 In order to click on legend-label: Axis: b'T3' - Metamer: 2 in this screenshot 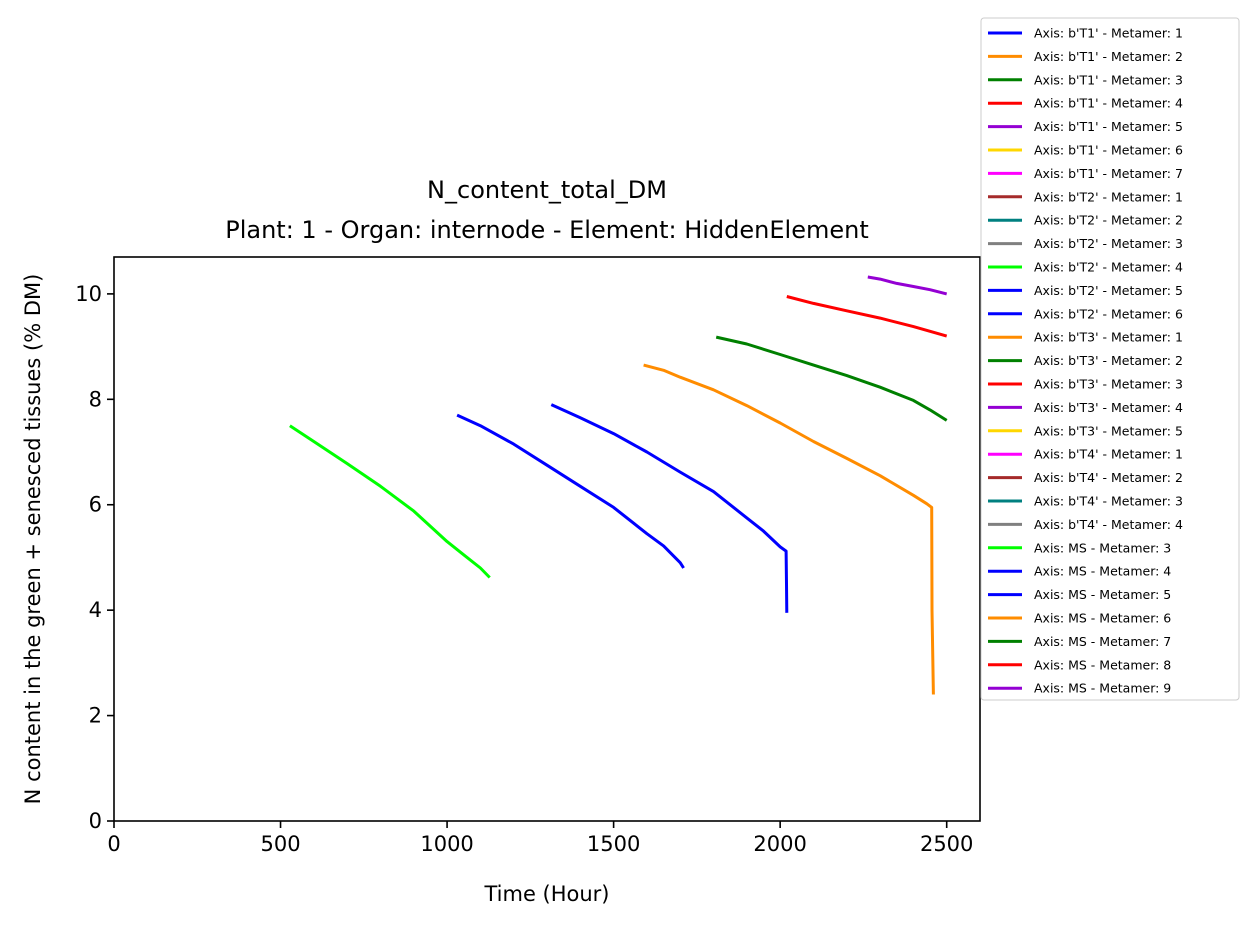, I will do `click(1108, 360)`.